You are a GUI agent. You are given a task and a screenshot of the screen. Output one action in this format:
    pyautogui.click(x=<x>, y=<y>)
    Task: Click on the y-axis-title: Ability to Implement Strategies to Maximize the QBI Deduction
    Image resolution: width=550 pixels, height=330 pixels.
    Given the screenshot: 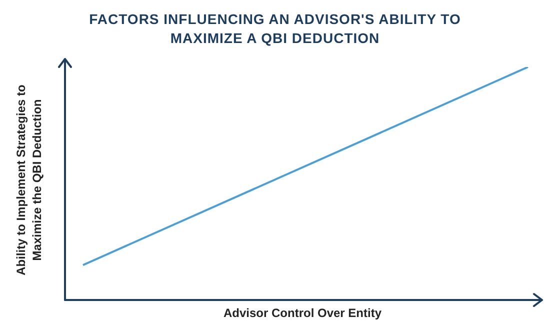 What is the action you would take?
    pyautogui.click(x=29, y=180)
    